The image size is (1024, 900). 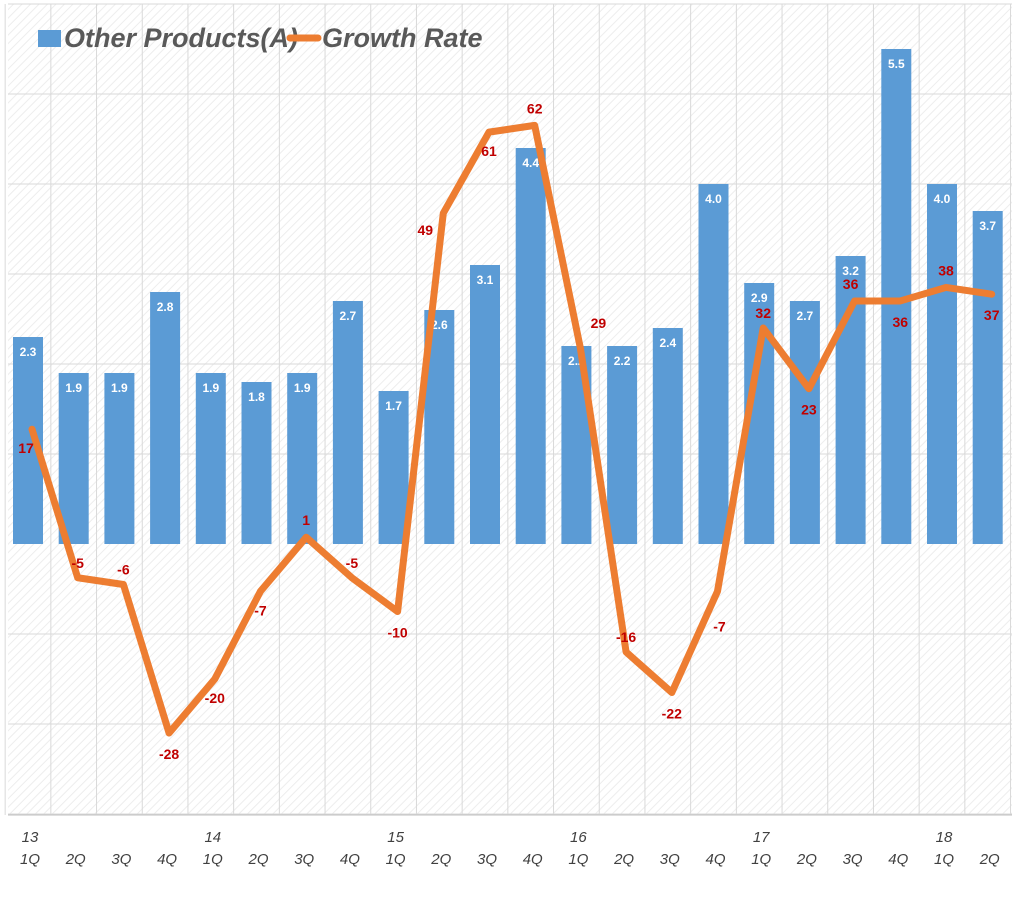 I want to click on x-year-label: 13, so click(x=30, y=837).